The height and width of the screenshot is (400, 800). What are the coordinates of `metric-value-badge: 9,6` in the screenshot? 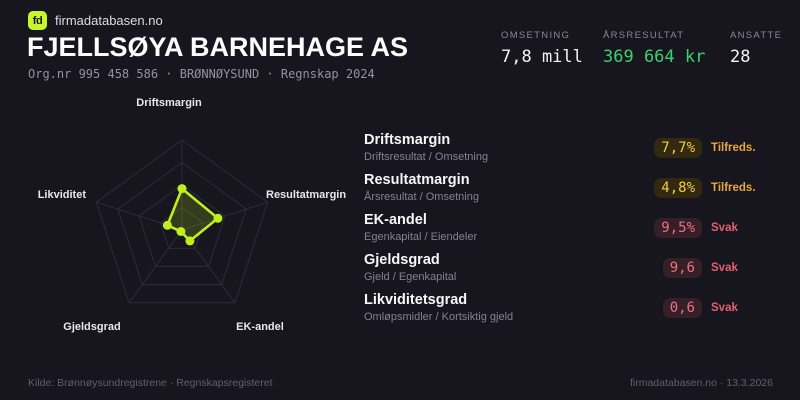 It's located at (682, 268).